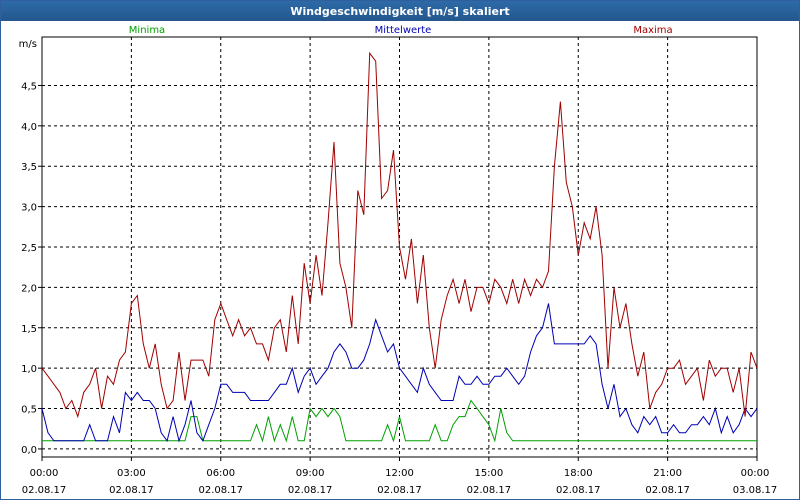  Describe the element at coordinates (29, 86) in the screenshot. I see `y-tick-label: 4,5` at that location.